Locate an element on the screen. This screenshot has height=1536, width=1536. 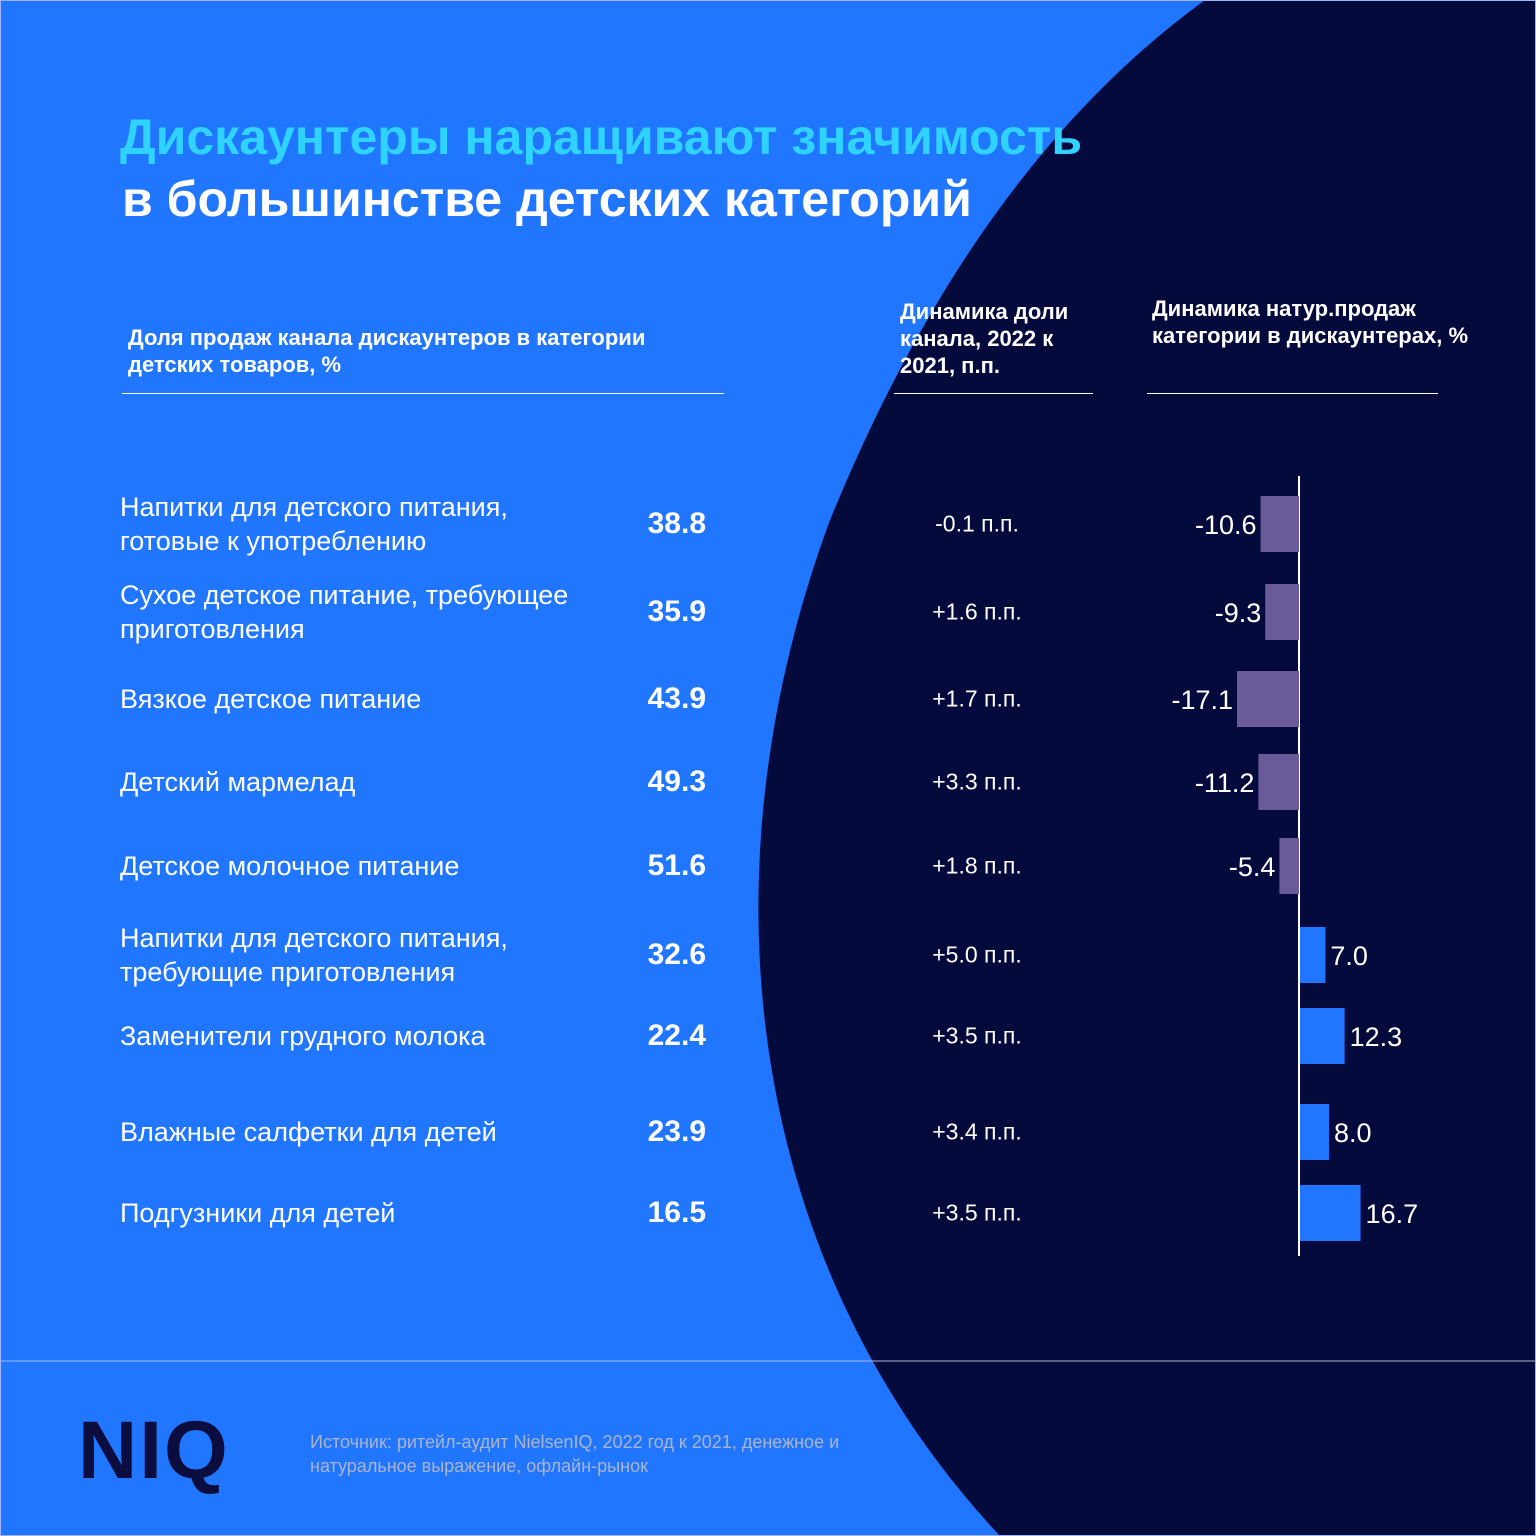
row-share-change: +1.7 п.п. is located at coordinates (977, 698).